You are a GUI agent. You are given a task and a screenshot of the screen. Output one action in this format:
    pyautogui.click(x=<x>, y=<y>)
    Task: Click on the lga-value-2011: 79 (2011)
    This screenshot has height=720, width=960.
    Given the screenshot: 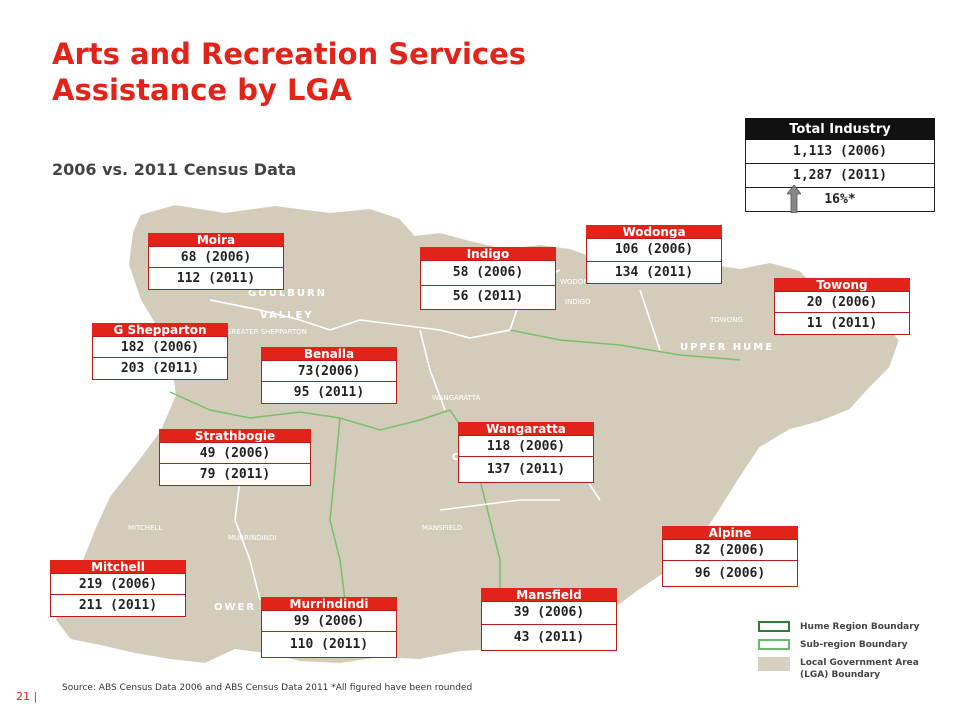 What is the action you would take?
    pyautogui.click(x=235, y=475)
    